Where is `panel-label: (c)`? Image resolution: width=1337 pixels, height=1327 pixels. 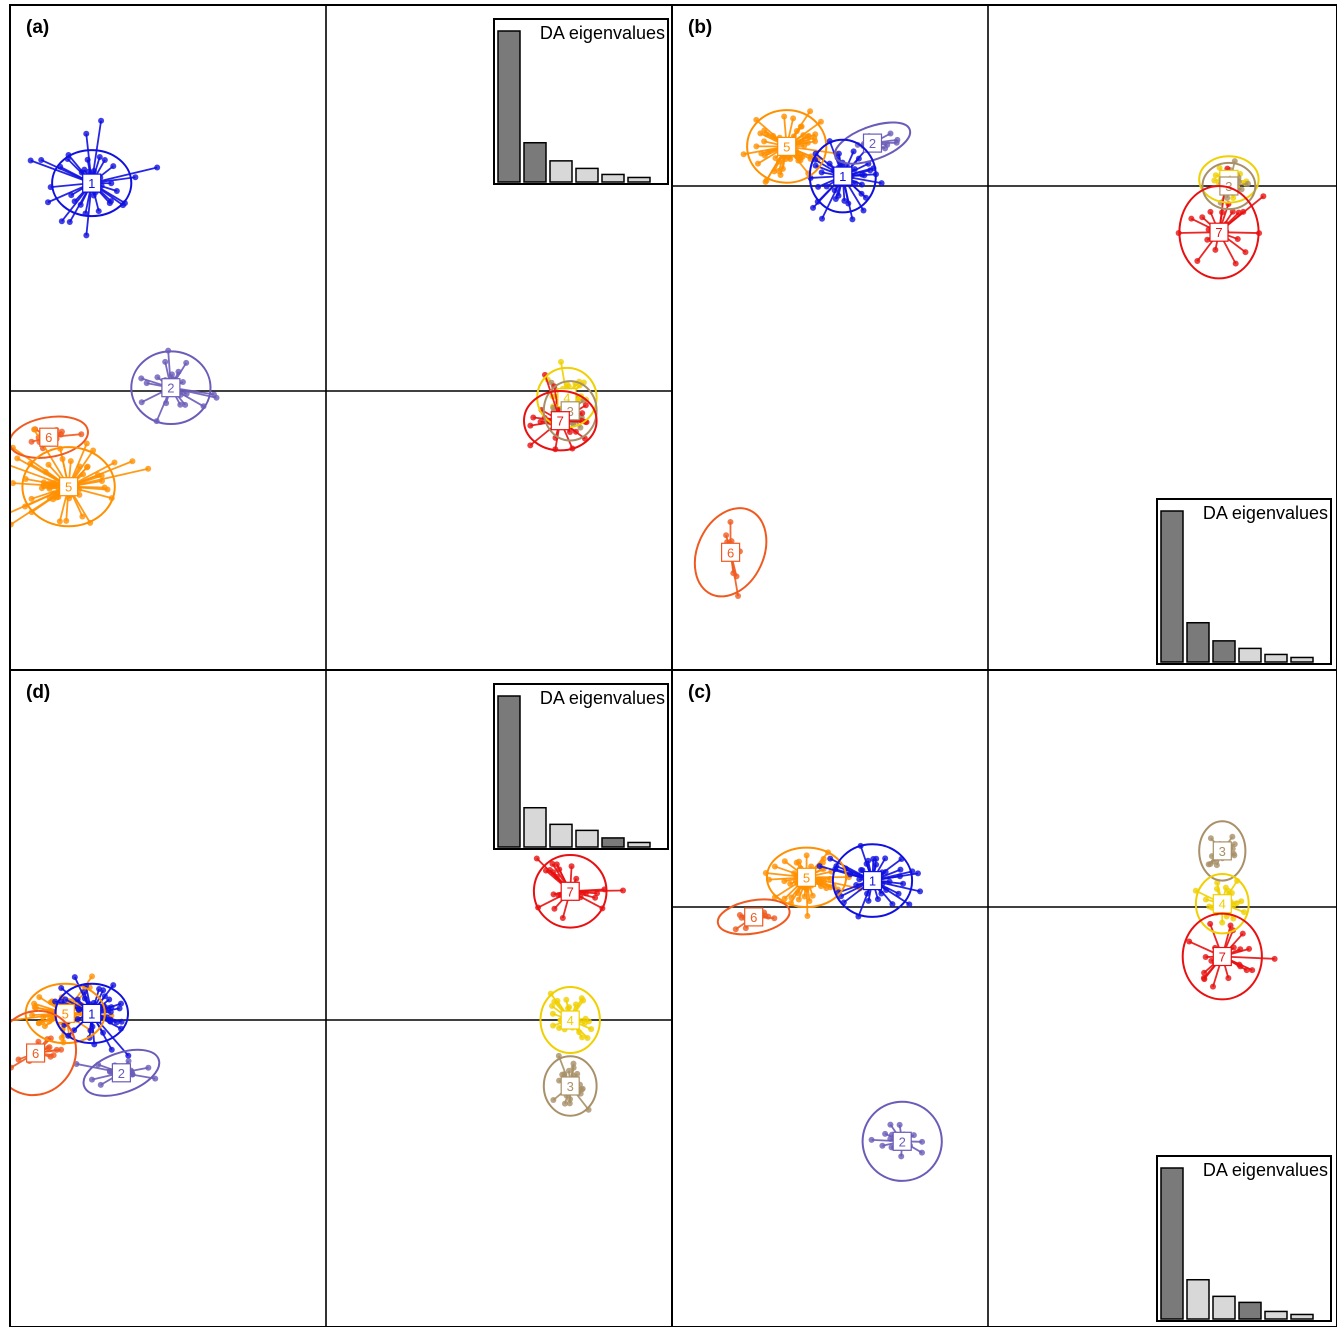 panel-label: (c) is located at coordinates (699, 692).